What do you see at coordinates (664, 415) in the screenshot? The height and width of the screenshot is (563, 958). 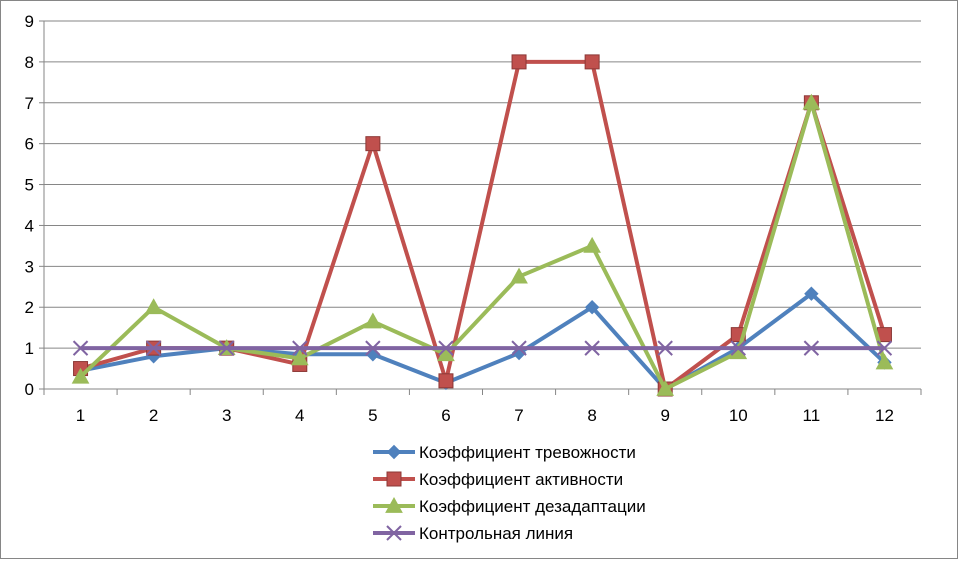 I see `x-tick-label: 9` at bounding box center [664, 415].